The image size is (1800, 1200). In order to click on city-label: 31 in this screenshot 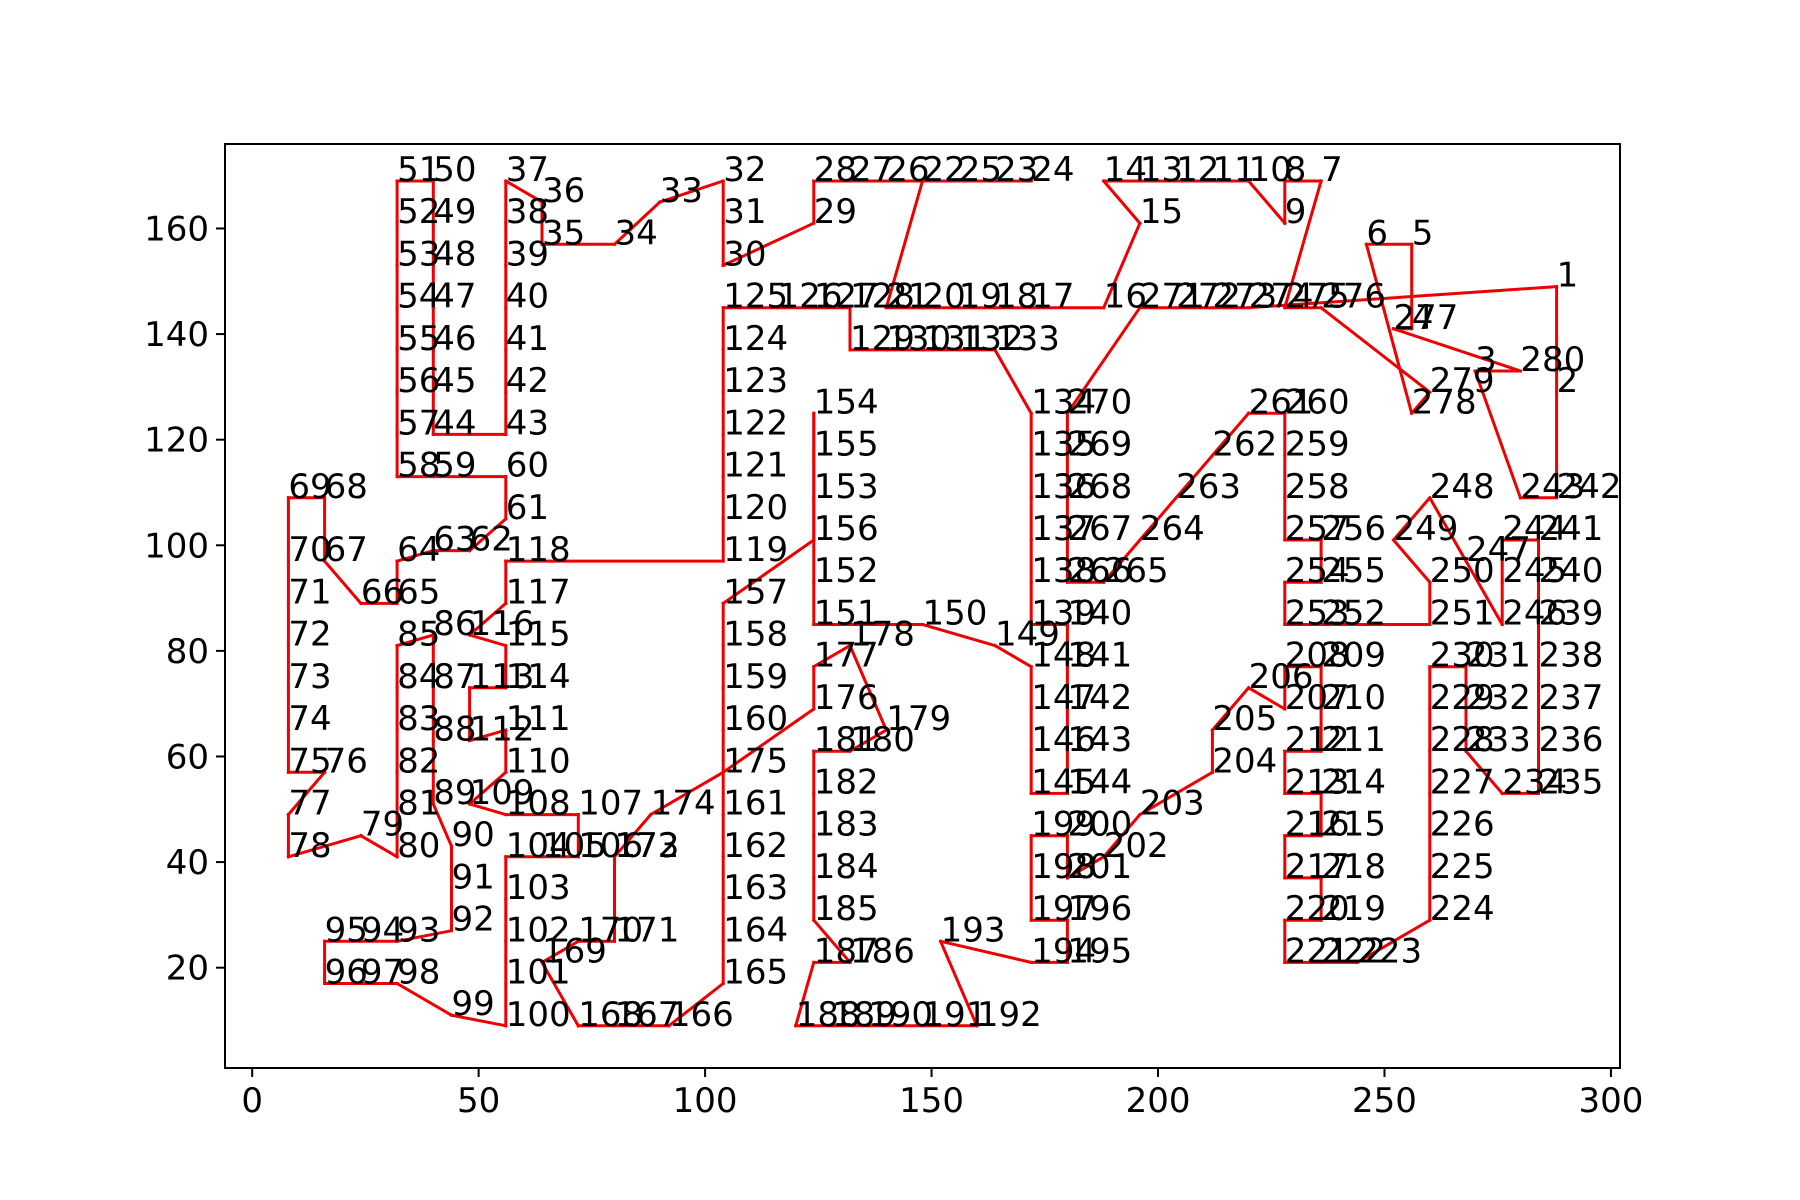, I will do `click(744, 212)`.